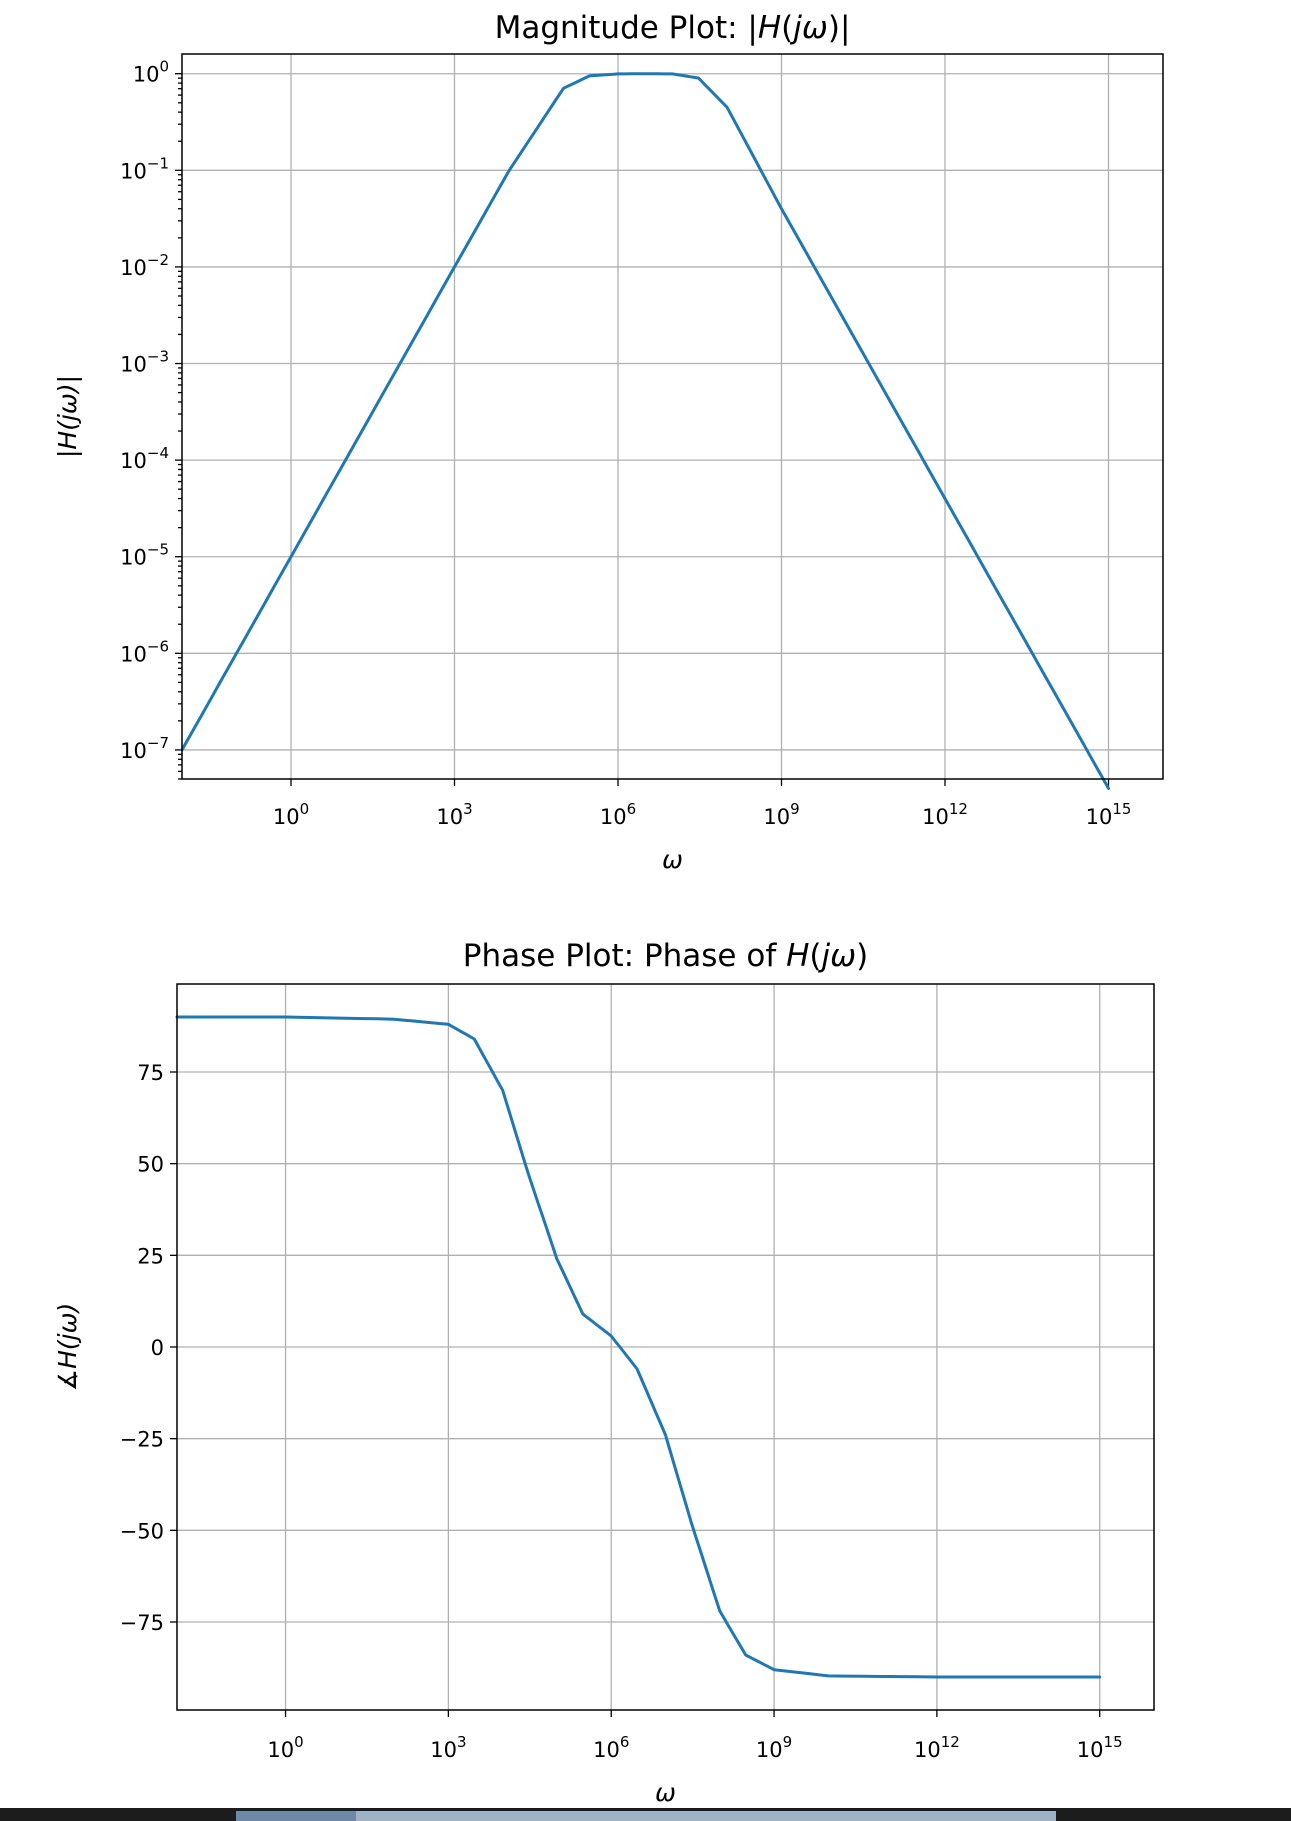  What do you see at coordinates (150, 1165) in the screenshot?
I see `y-tick-label: 50` at bounding box center [150, 1165].